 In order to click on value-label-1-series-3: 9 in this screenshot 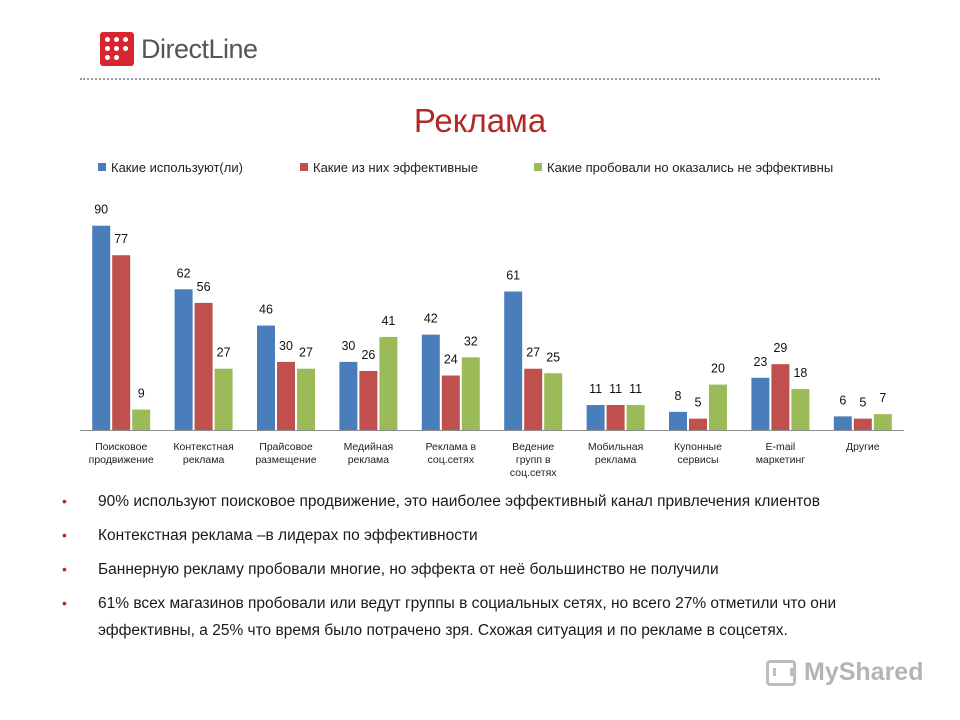, I will do `click(141, 394)`.